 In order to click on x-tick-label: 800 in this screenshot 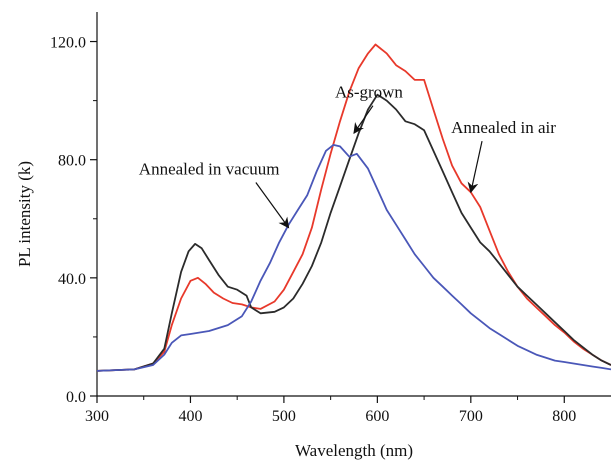, I will do `click(564, 416)`.